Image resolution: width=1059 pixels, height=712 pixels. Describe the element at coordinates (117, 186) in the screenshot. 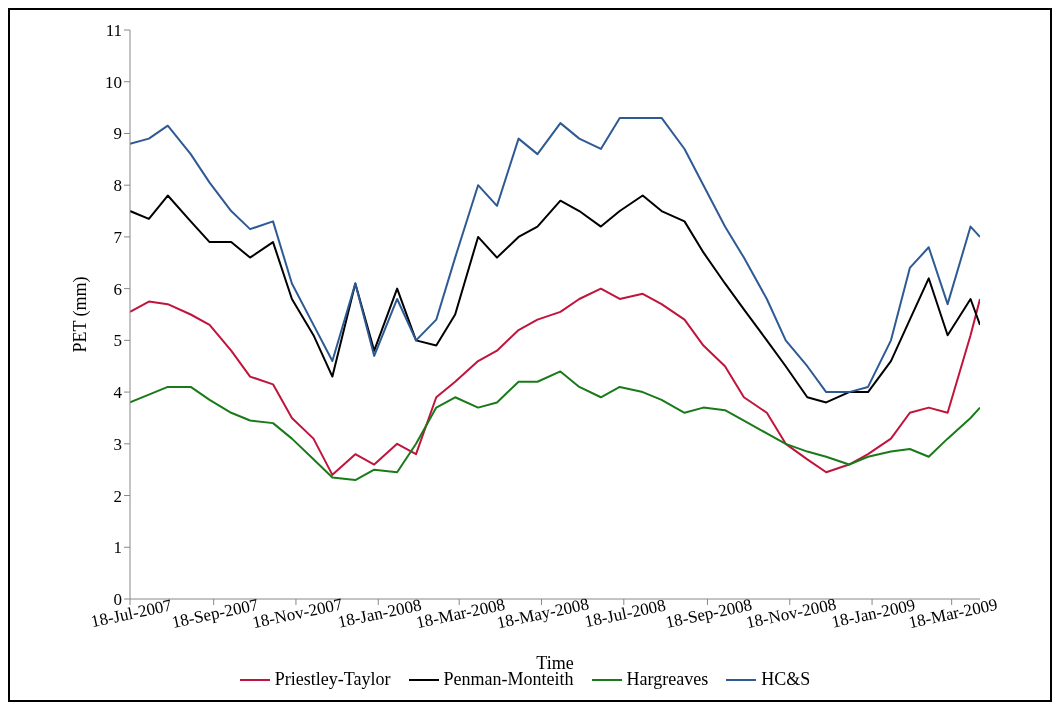

I see `y-tick-label: 8` at that location.